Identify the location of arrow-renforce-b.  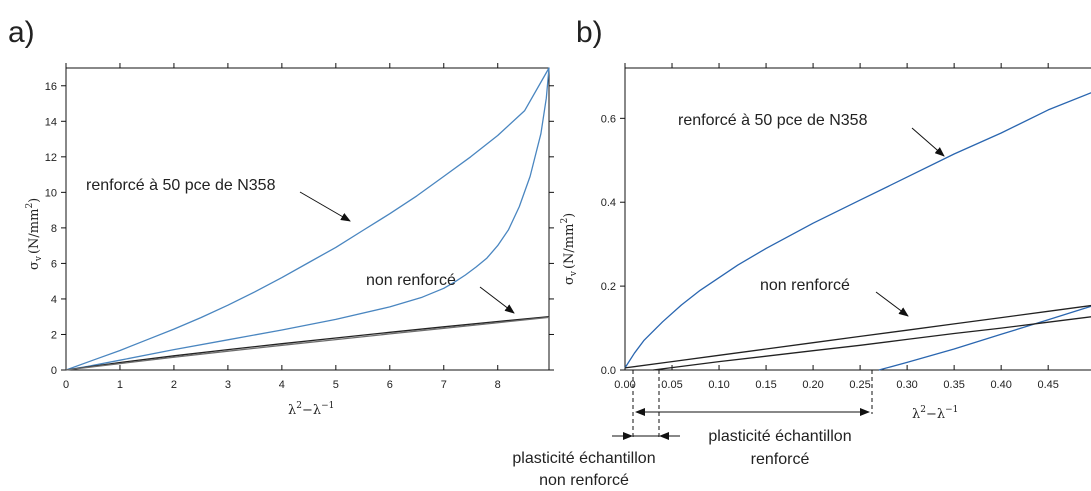
(928, 142).